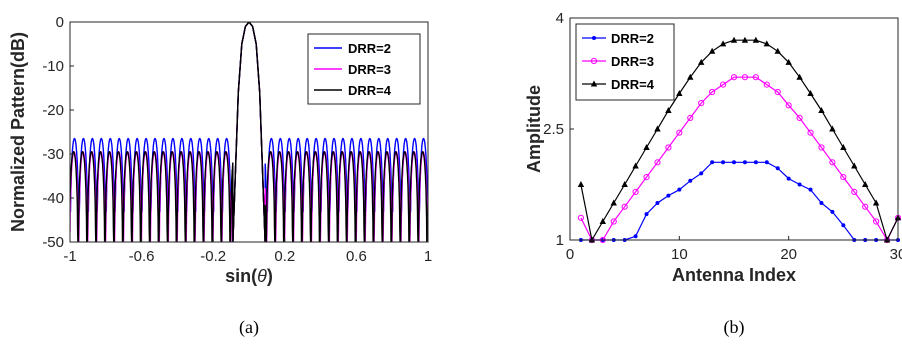 The height and width of the screenshot is (344, 902). What do you see at coordinates (356, 256) in the screenshot?
I see `x-tick-label: 0.6` at bounding box center [356, 256].